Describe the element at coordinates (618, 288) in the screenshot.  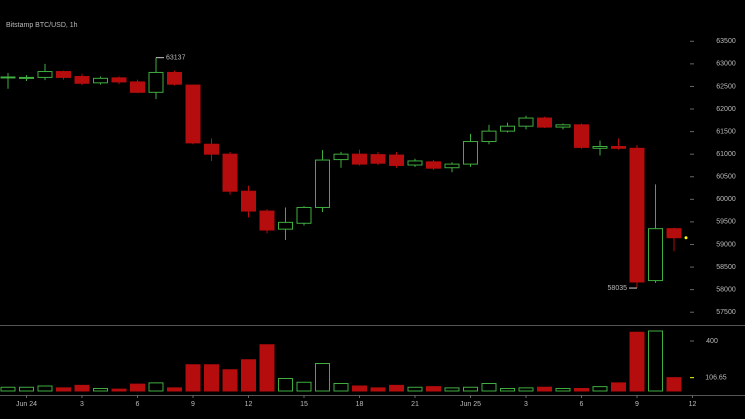
I see `low-label: 58035` at that location.